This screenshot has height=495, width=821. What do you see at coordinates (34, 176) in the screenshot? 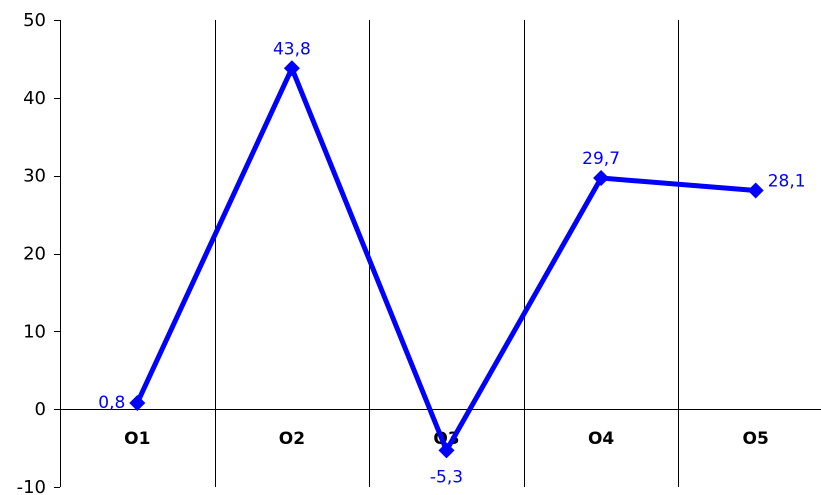
I see `y-tick-label: 30` at bounding box center [34, 176].